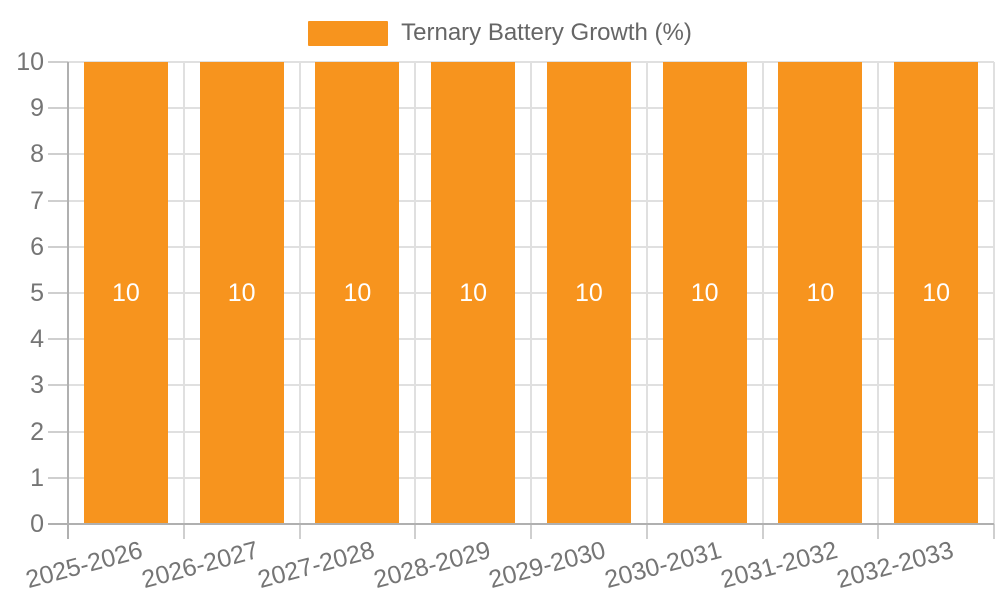 Image resolution: width=1000 pixels, height=600 pixels. Describe the element at coordinates (432, 565) in the screenshot. I see `x-axis-label: 2028-2029` at that location.